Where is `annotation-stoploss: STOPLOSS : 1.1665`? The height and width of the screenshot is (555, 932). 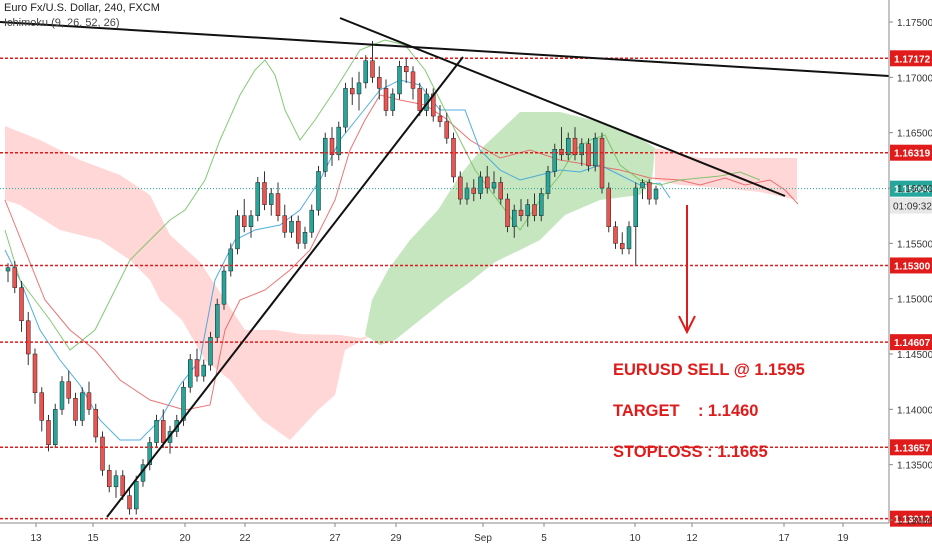
annotation-stoploss: STOPLOSS : 1.1665 is located at coordinates (690, 452).